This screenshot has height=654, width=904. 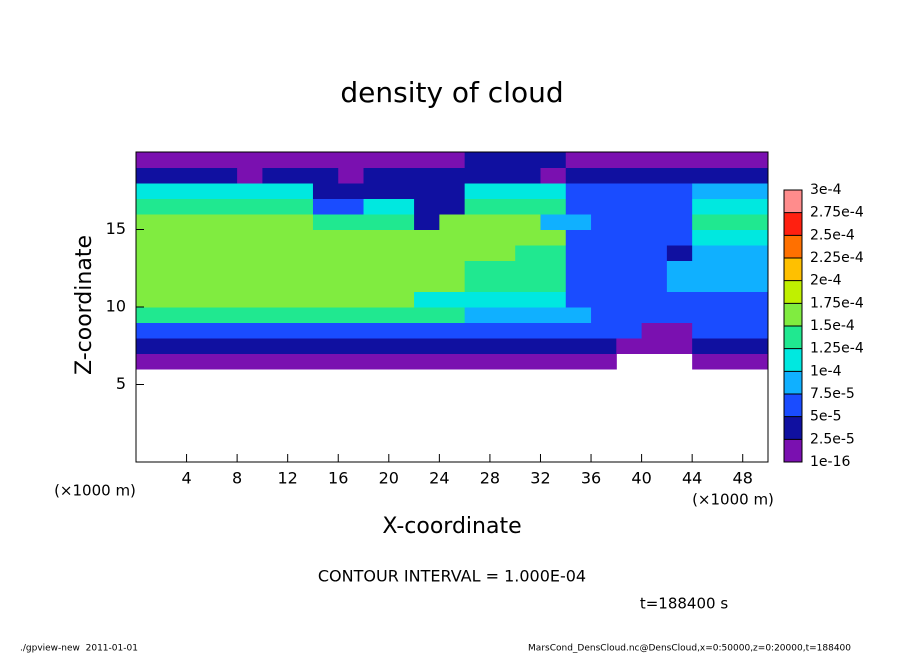 What do you see at coordinates (540, 478) in the screenshot?
I see `x-tick-label: 32` at bounding box center [540, 478].